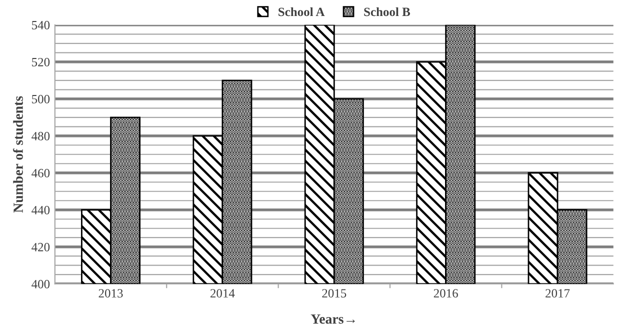  What do you see at coordinates (41, 25) in the screenshot?
I see `y-tick-label: 540` at bounding box center [41, 25].